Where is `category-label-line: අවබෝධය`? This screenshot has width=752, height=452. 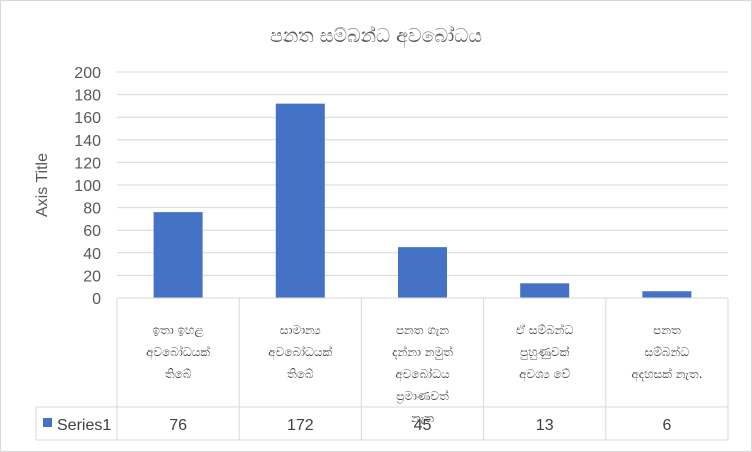
category-label-line: අවබෝධය is located at coordinates (422, 374).